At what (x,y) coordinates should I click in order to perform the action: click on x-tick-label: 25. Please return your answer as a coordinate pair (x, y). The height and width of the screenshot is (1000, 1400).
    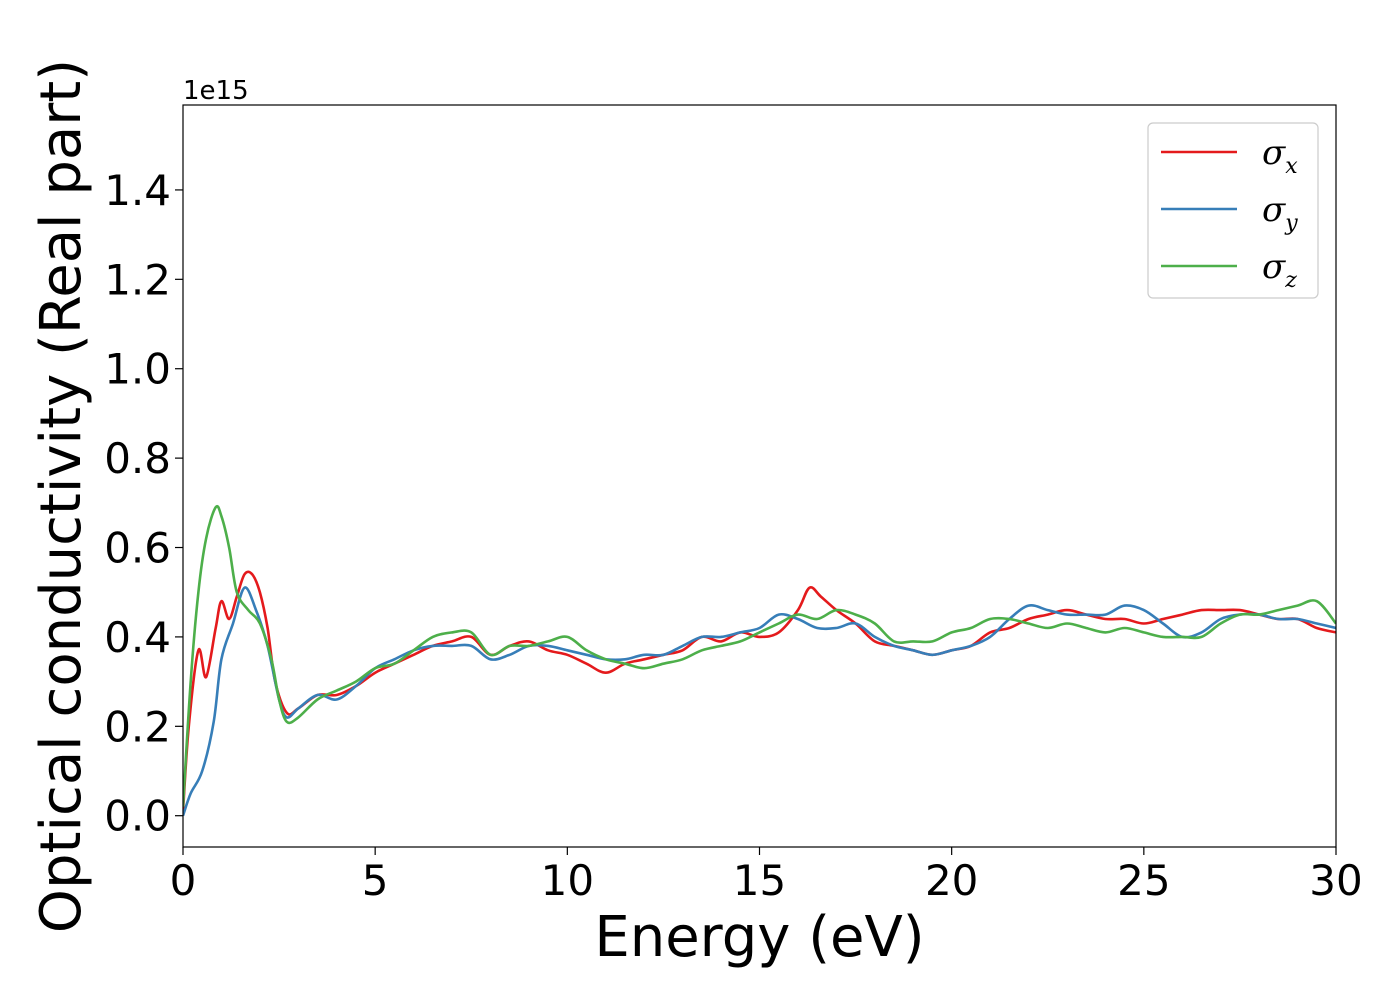
    Looking at the image, I should click on (1143, 880).